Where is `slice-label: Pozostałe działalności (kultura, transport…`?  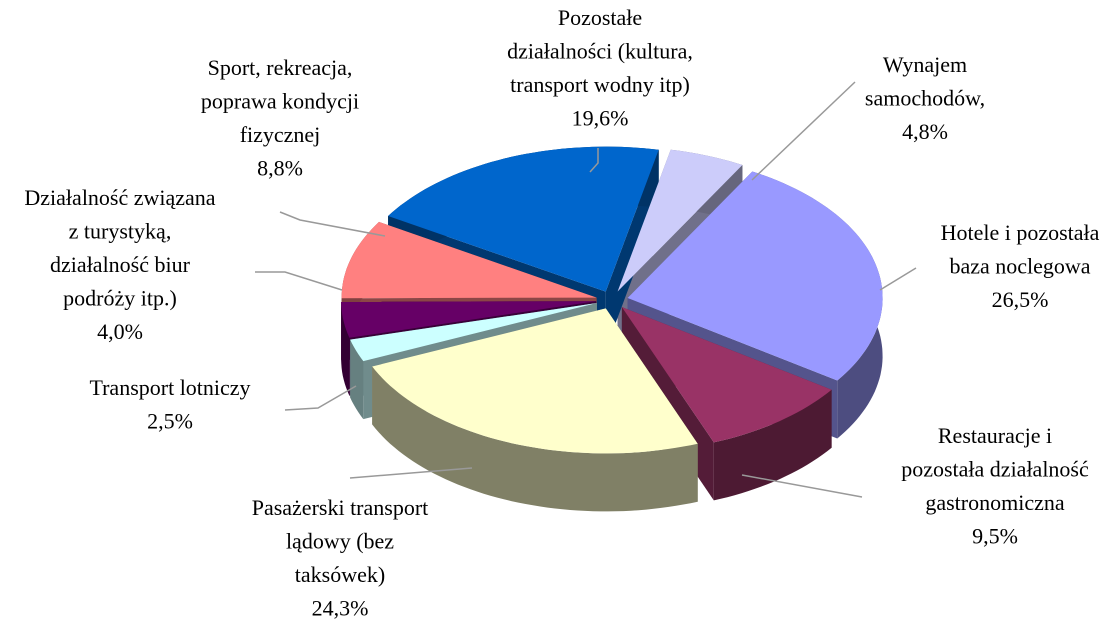 slice-label: Pozostałe działalności (kultura, transport… is located at coordinates (600, 51).